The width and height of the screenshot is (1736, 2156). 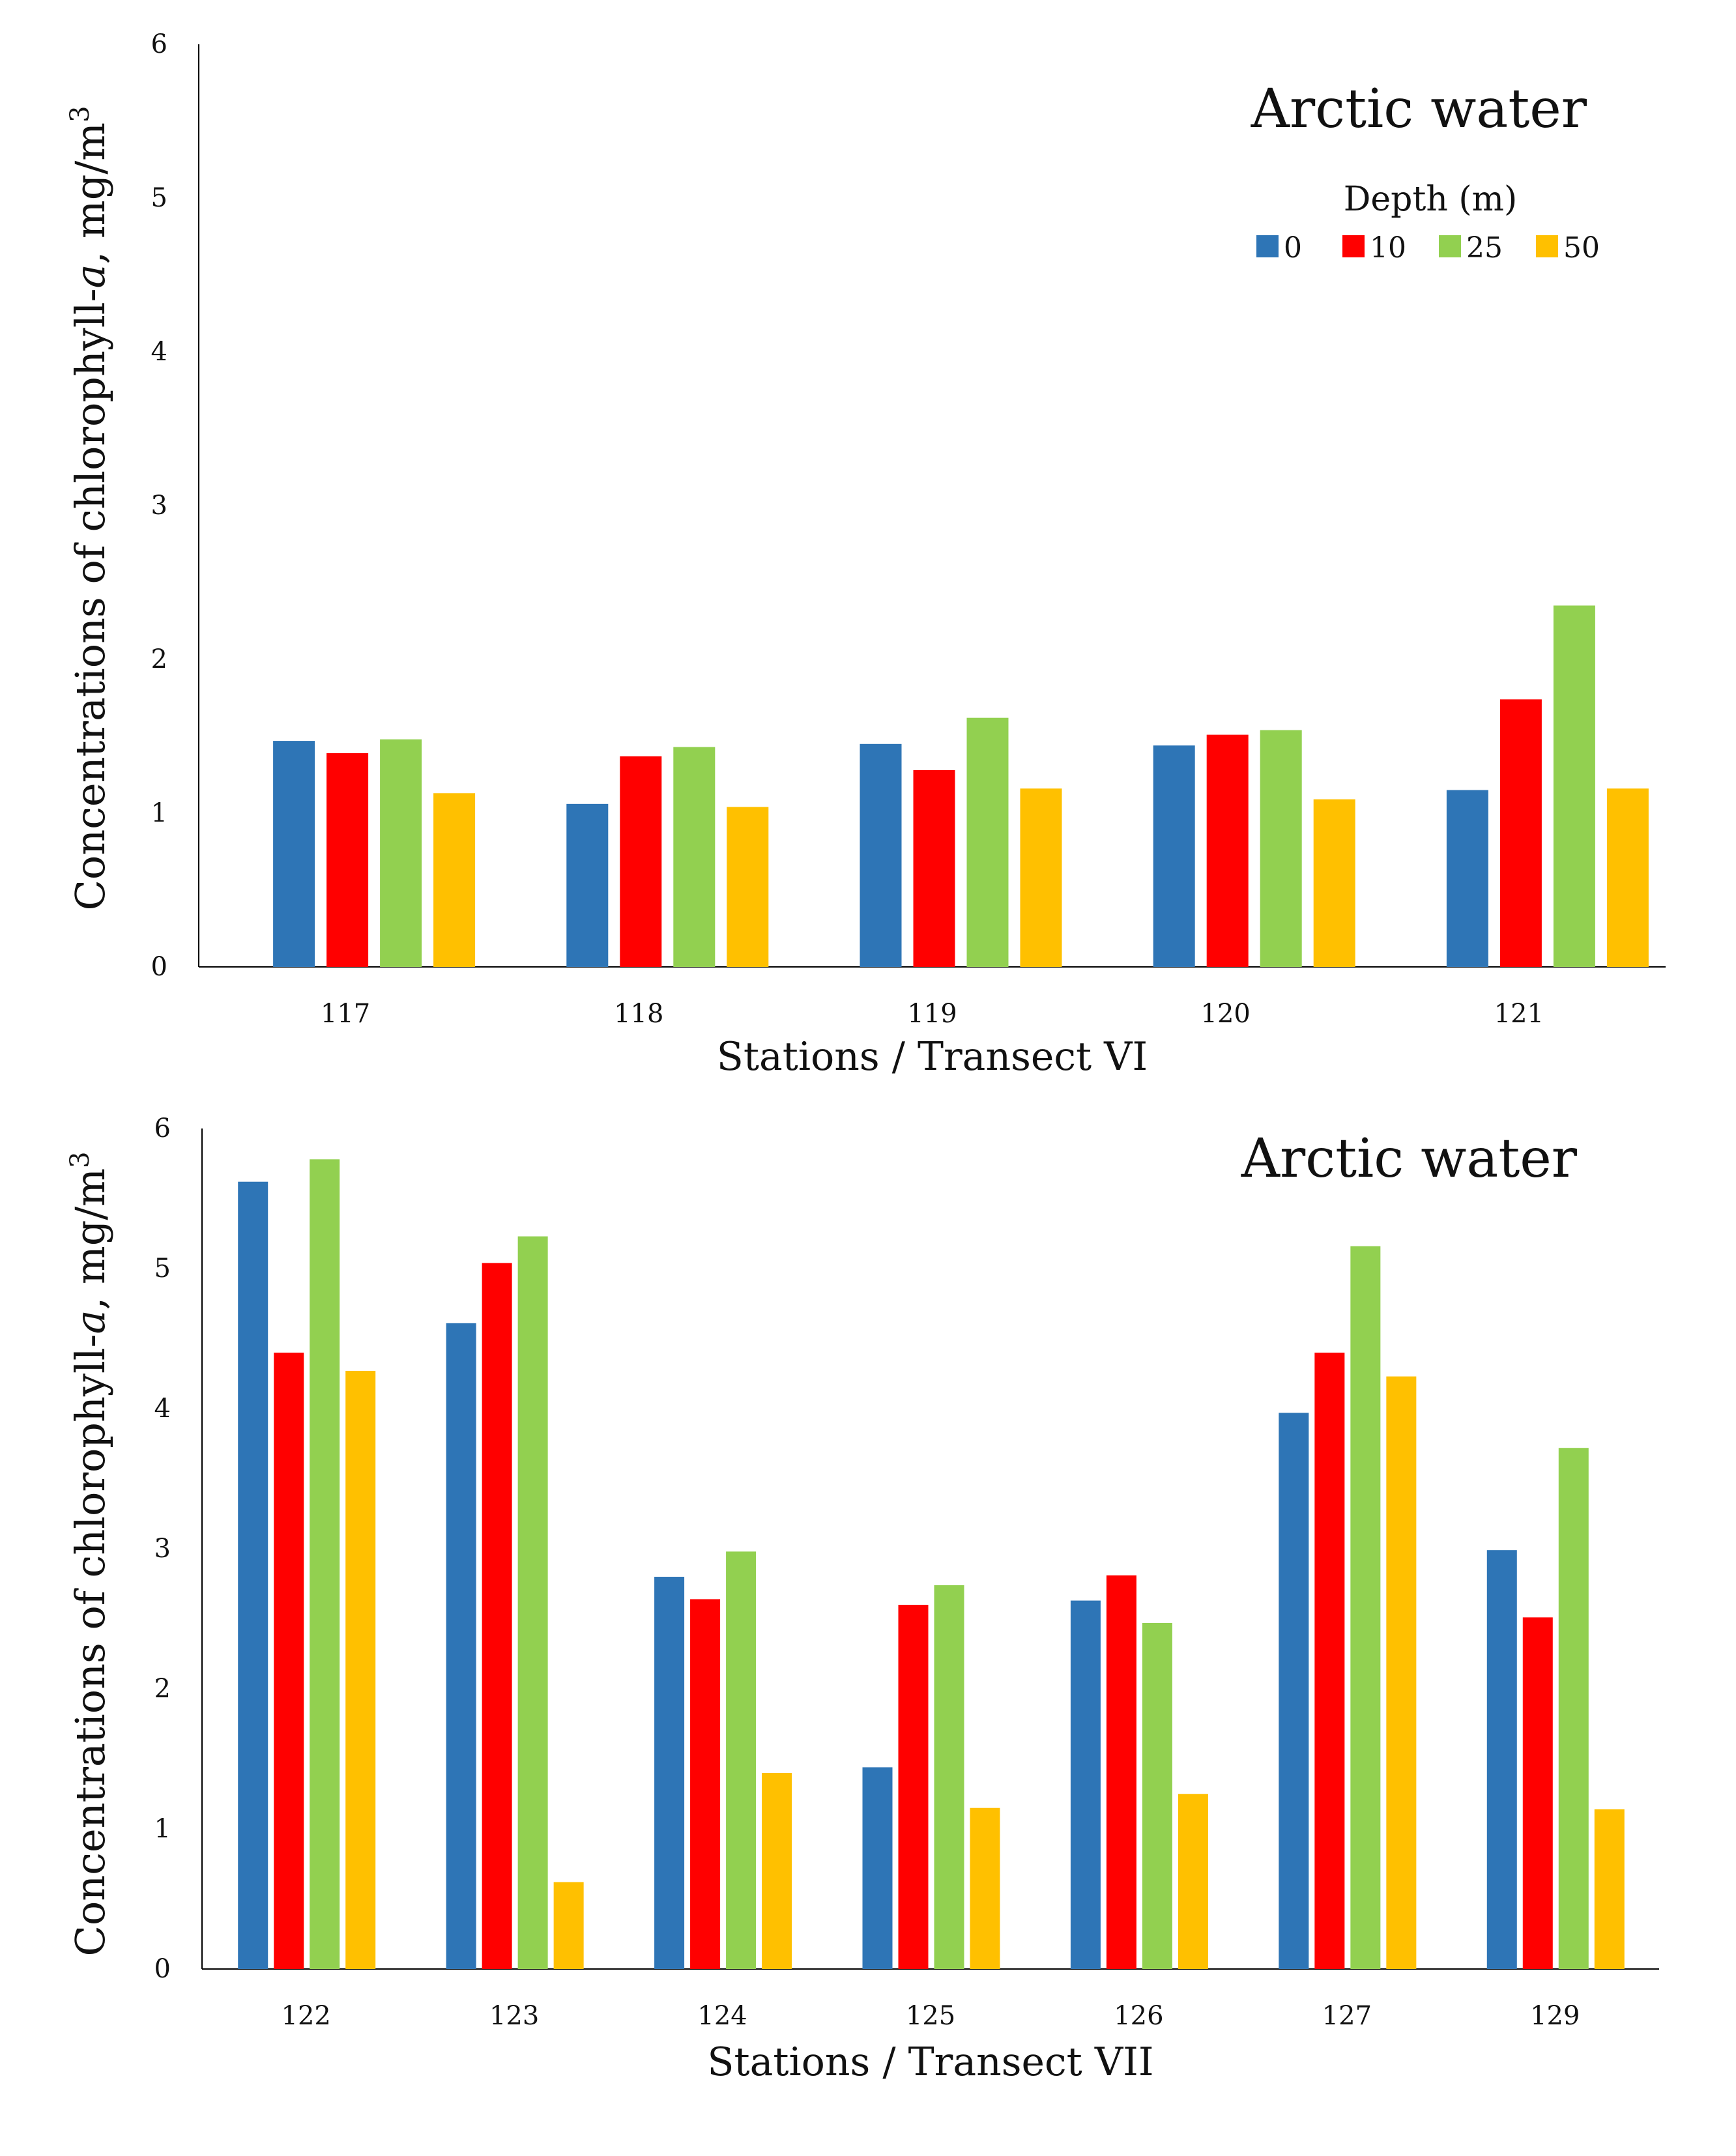 What do you see at coordinates (1347, 2016) in the screenshot?
I see `x-tick-label: 127` at bounding box center [1347, 2016].